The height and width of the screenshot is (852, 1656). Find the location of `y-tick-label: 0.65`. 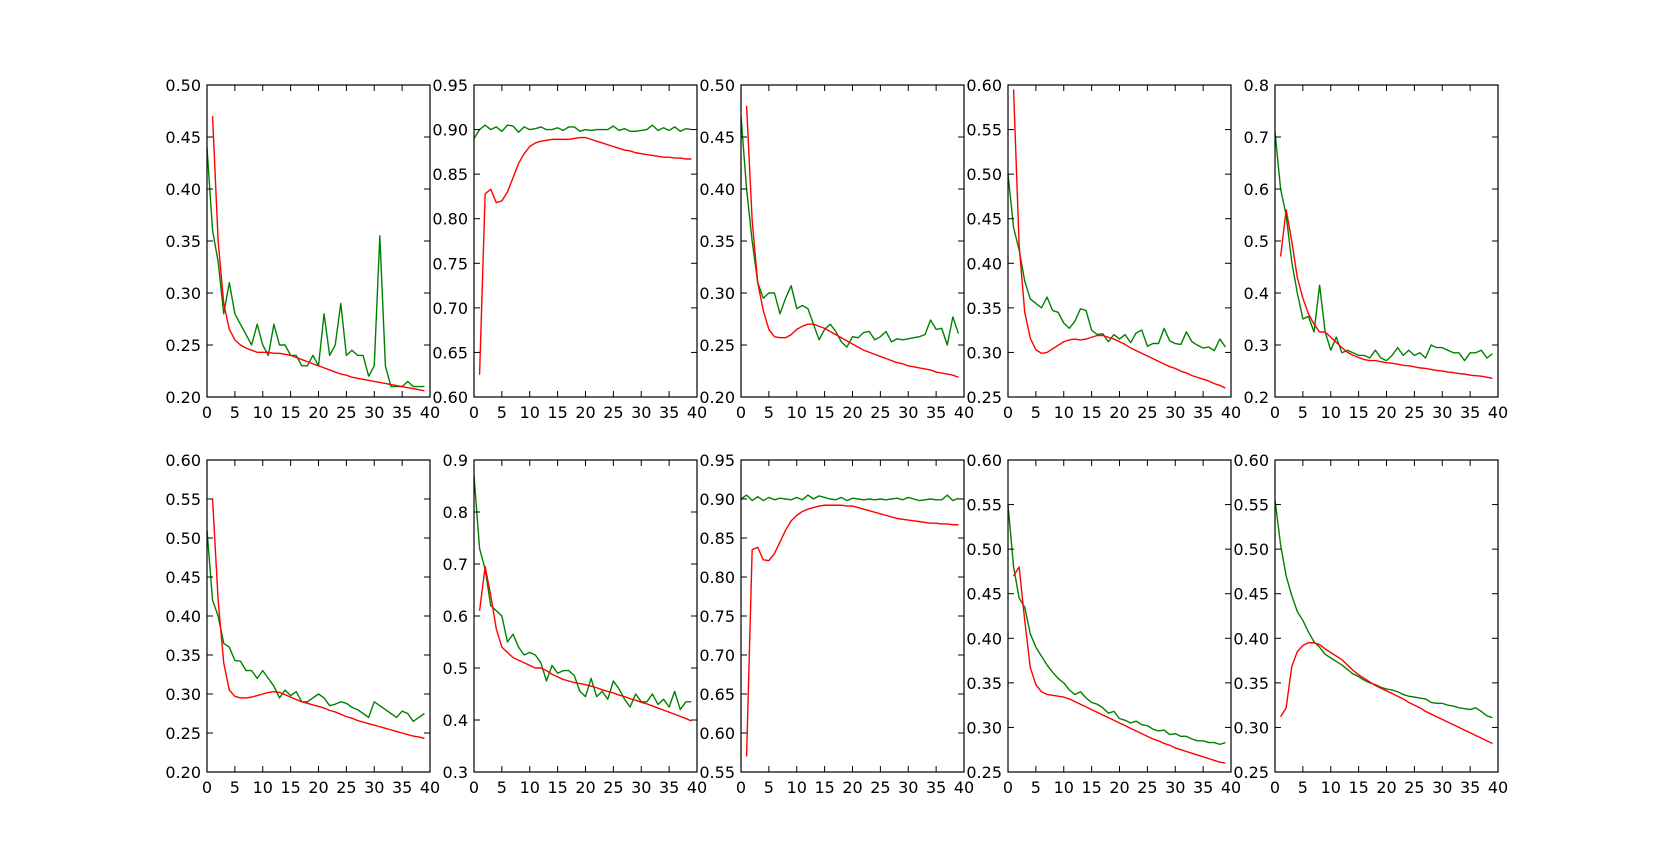

y-tick-label: 0.65 is located at coordinates (450, 352).